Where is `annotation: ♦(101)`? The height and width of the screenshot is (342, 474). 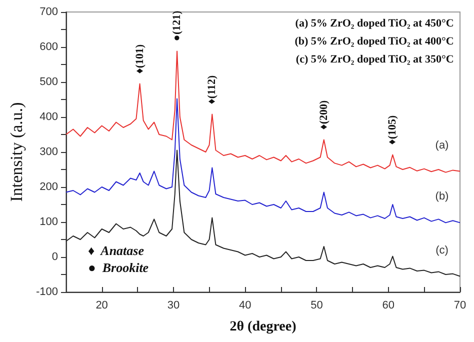 annotation: ♦(101) is located at coordinates (140, 59).